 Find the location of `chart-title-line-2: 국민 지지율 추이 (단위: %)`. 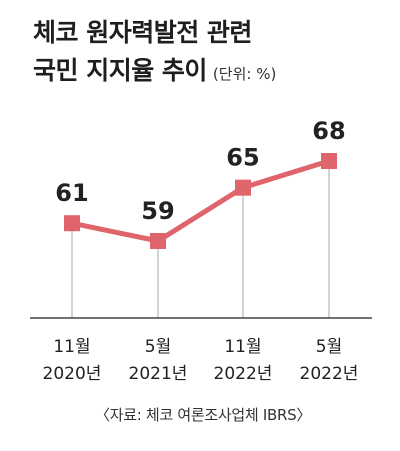

chart-title-line-2: 국민 지지율 추이 (단위: %) is located at coordinates (213, 72).